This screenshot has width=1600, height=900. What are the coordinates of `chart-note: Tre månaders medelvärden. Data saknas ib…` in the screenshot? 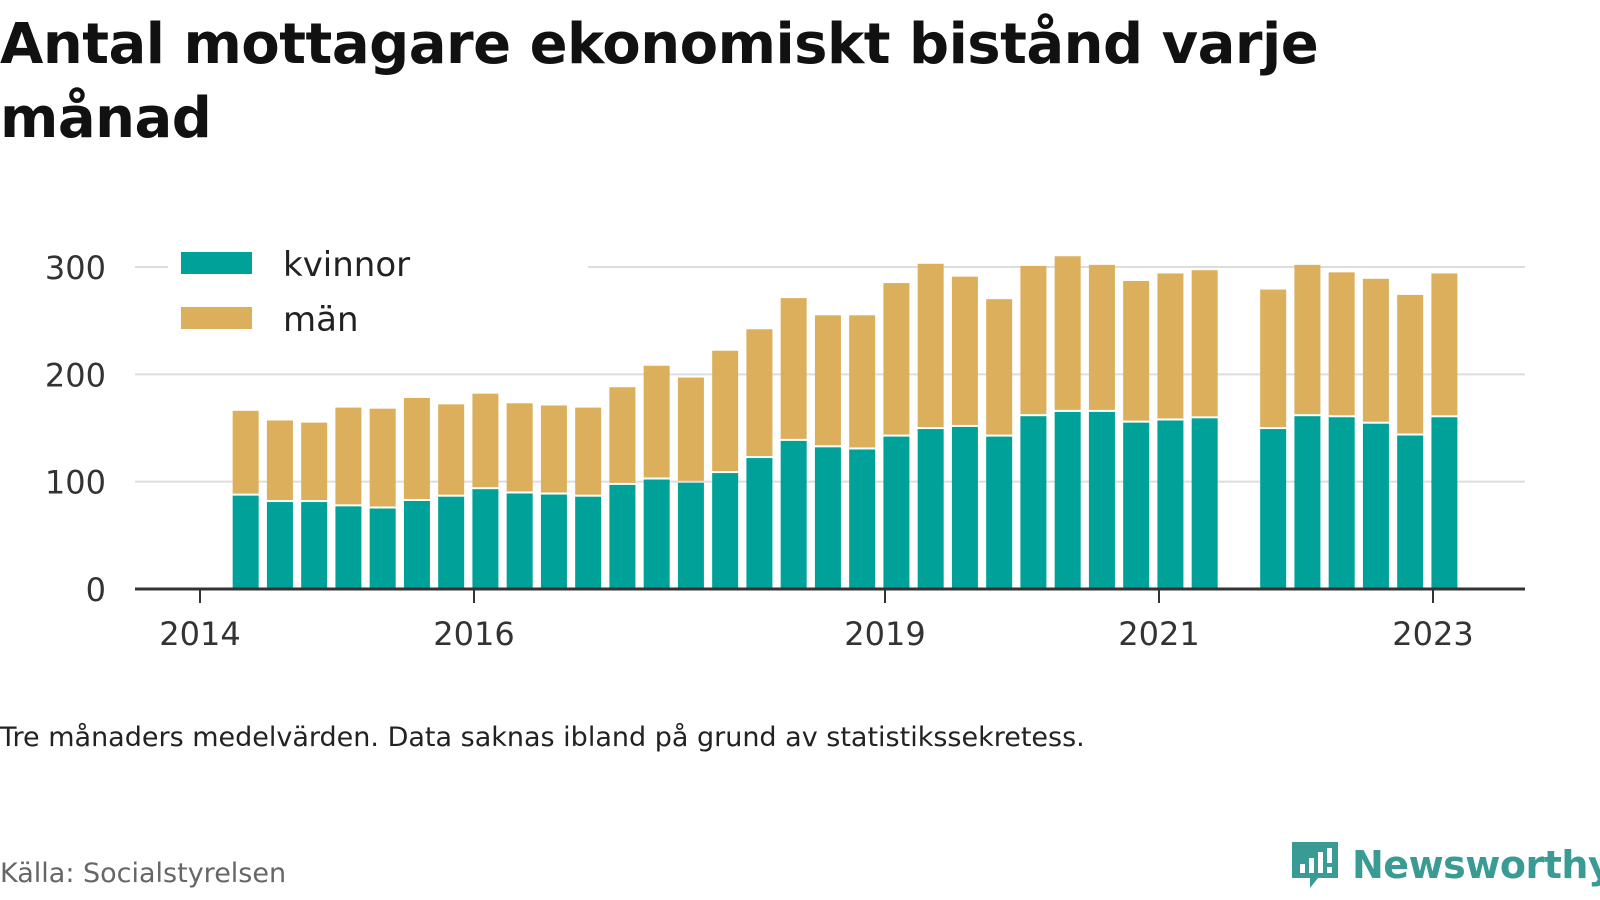 It's located at (542, 737).